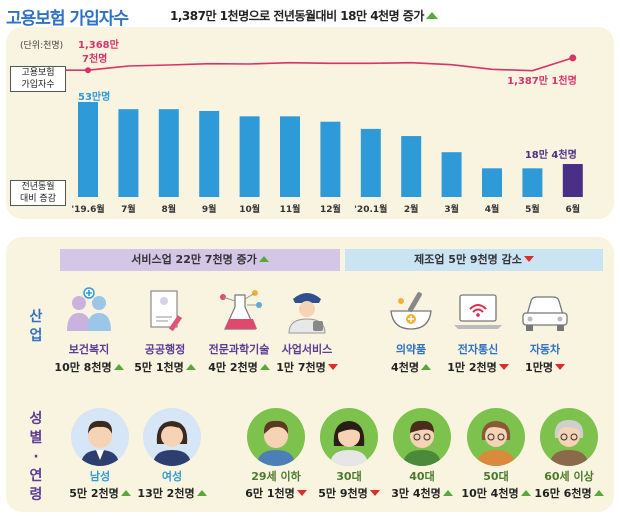 This screenshot has width=620, height=516. I want to click on x-tick-label: 5월, so click(532, 209).